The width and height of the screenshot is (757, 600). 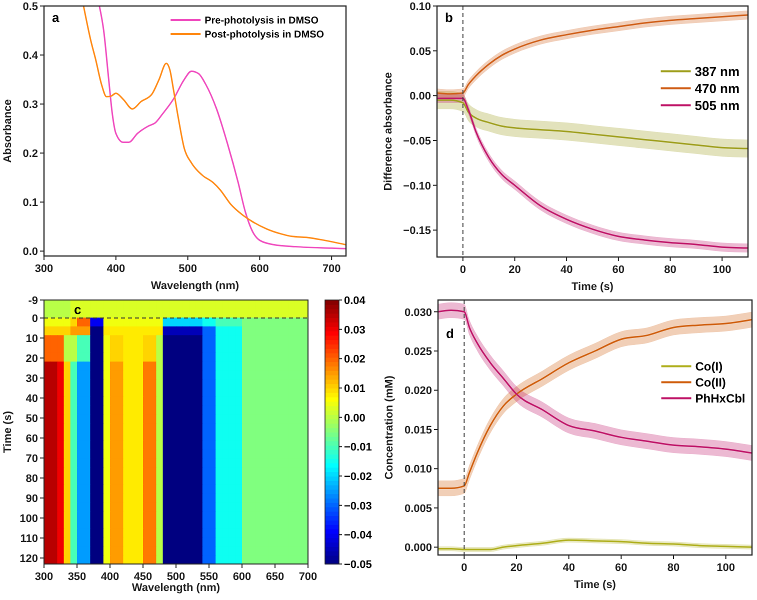 I want to click on y-tick-label: 0.4, so click(x=30, y=56).